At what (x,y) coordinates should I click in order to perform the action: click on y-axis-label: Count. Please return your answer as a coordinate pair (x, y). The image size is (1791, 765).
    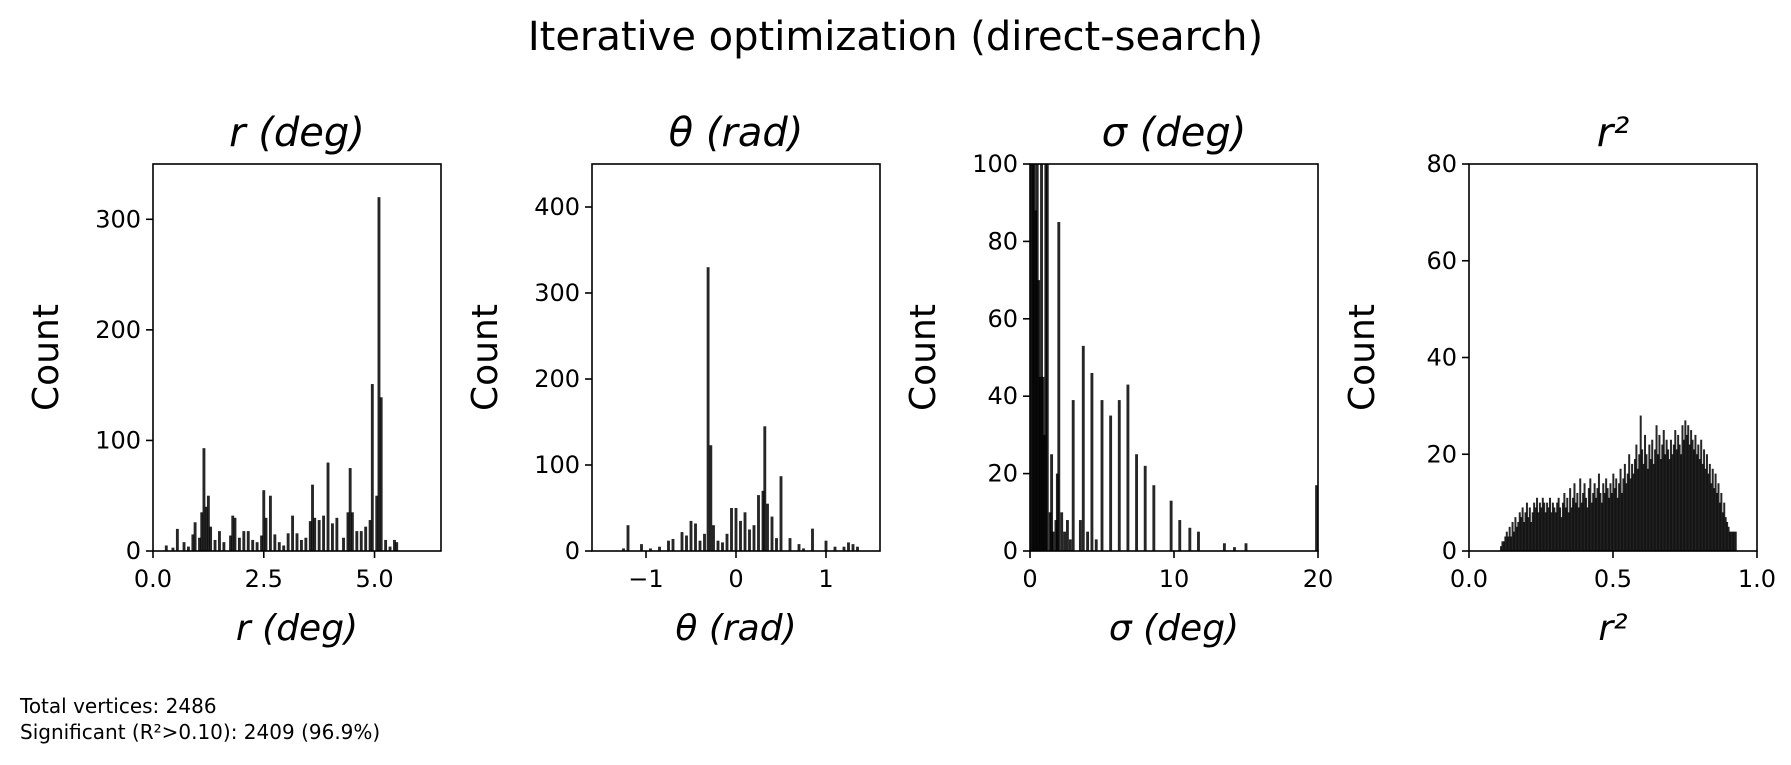
    Looking at the image, I should click on (485, 357).